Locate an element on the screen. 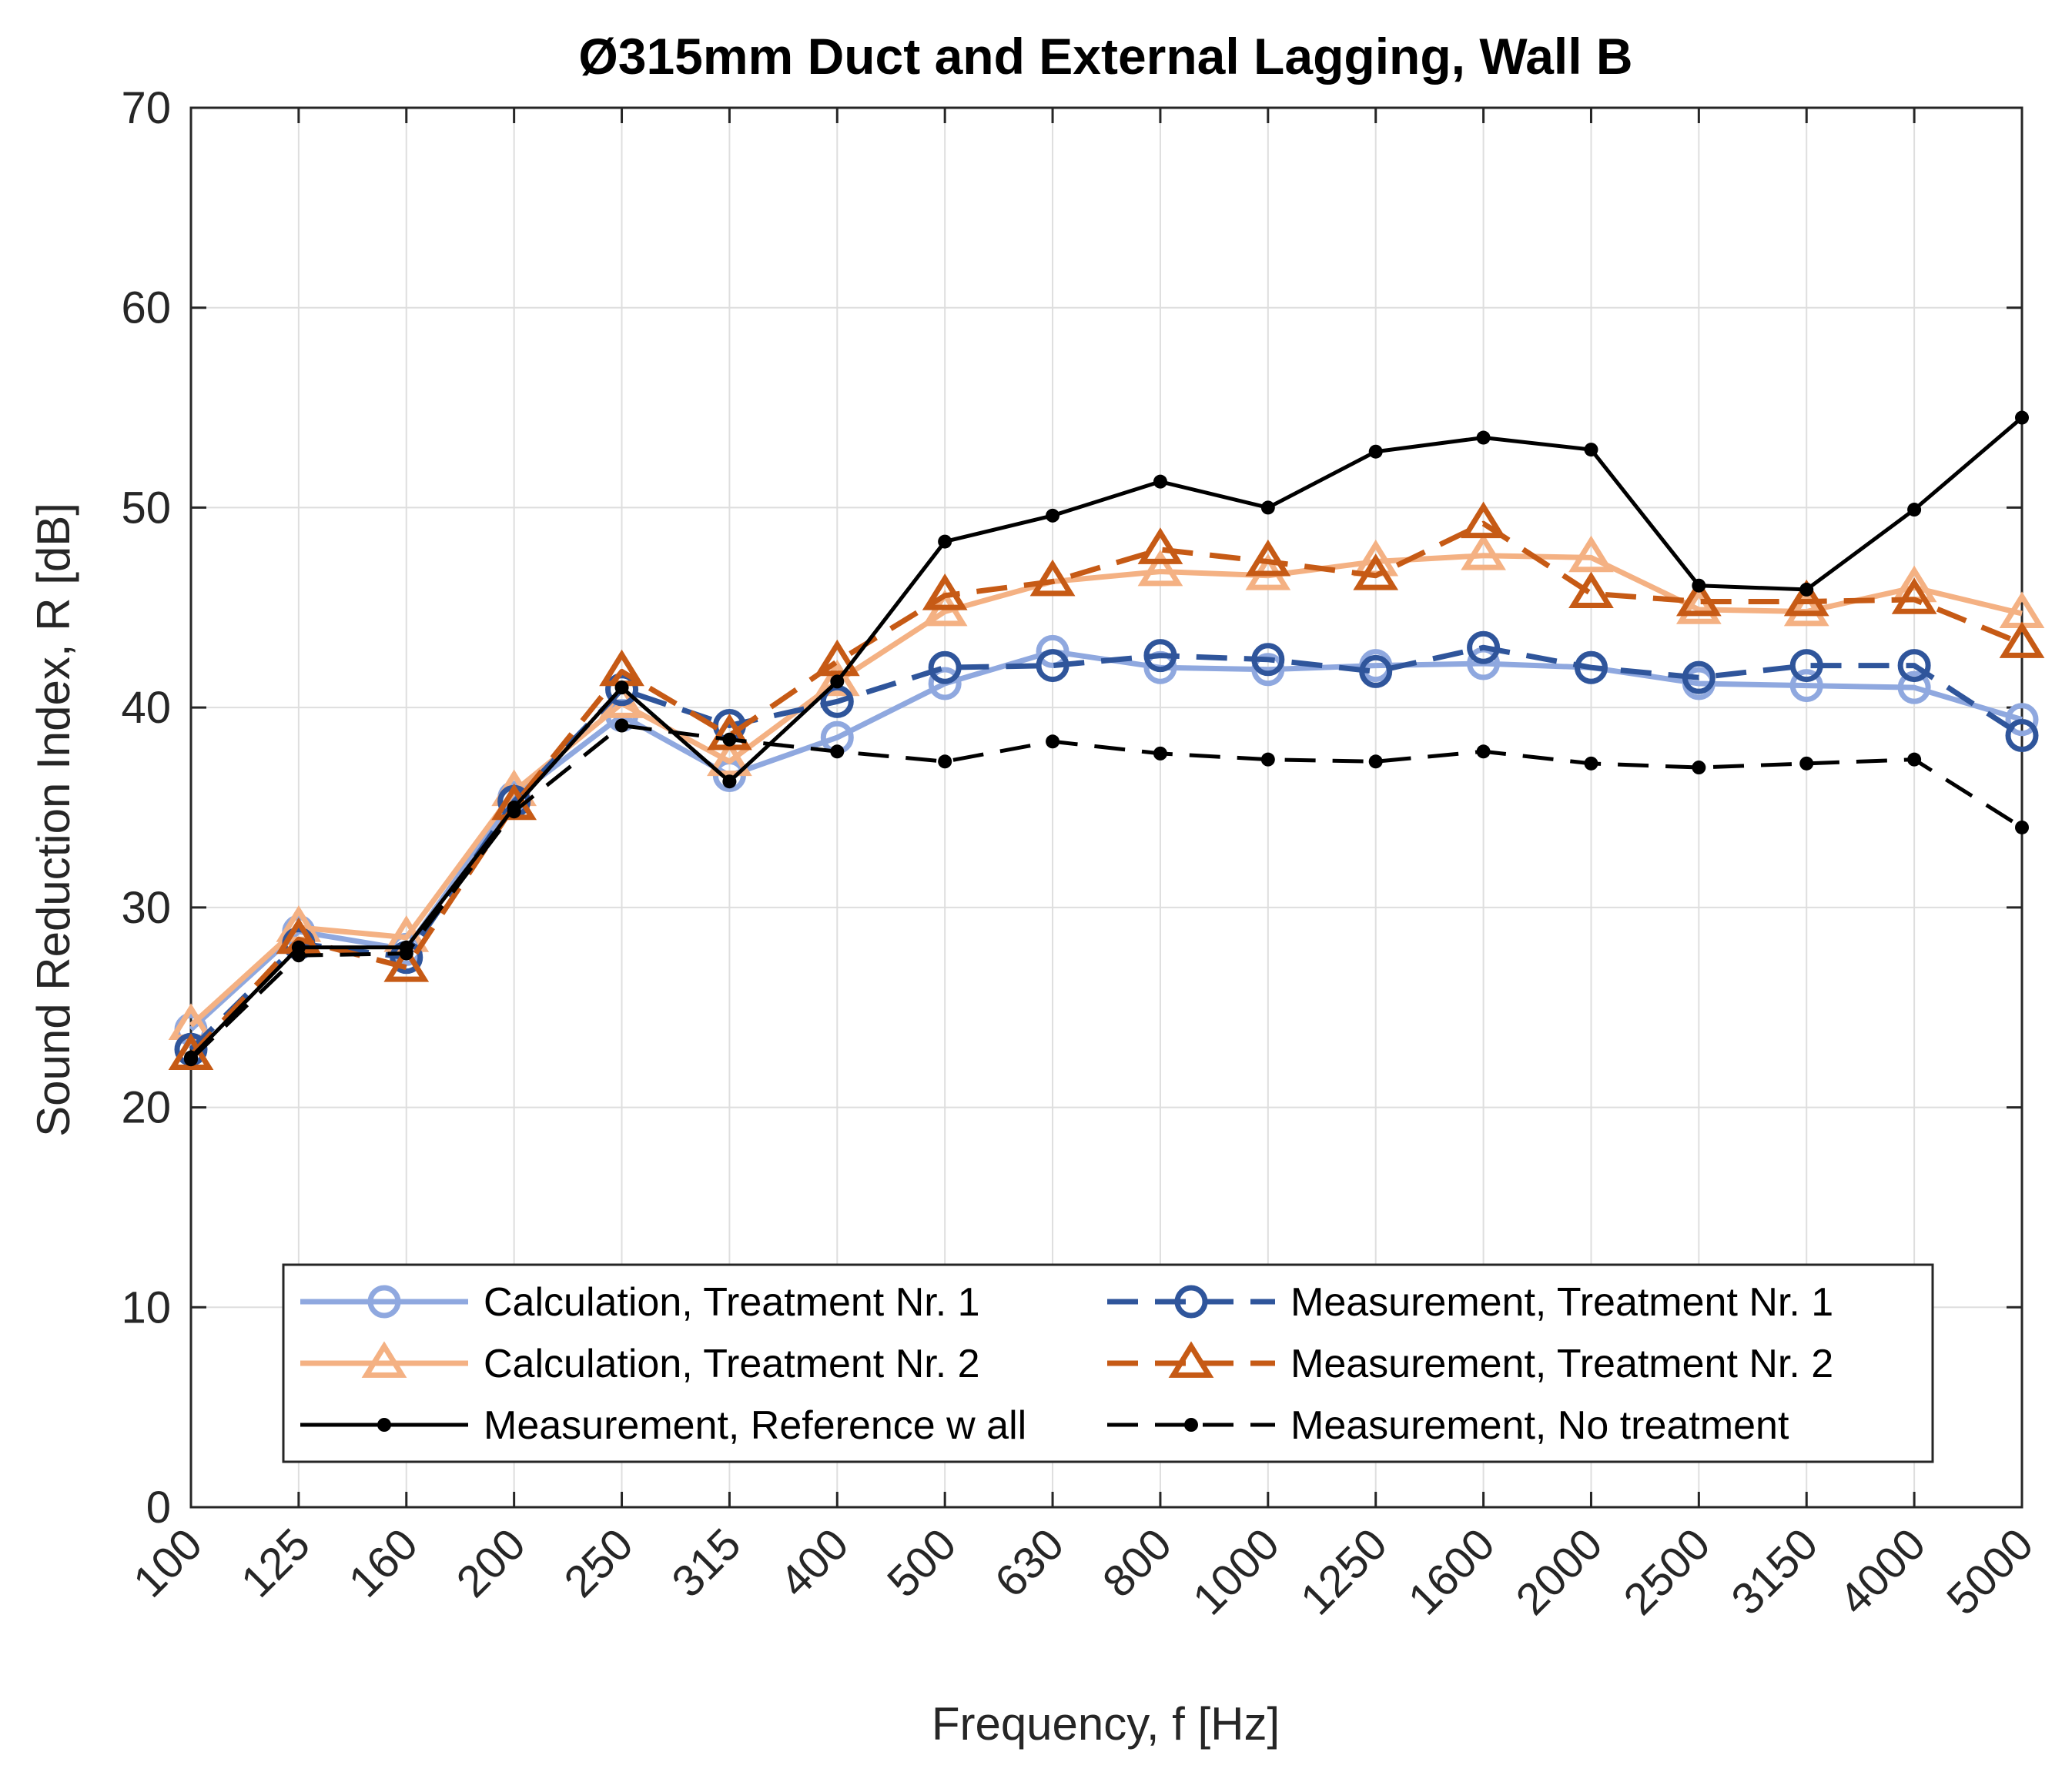 The image size is (2072, 1772). y-tick-label: 10 is located at coordinates (146, 1307).